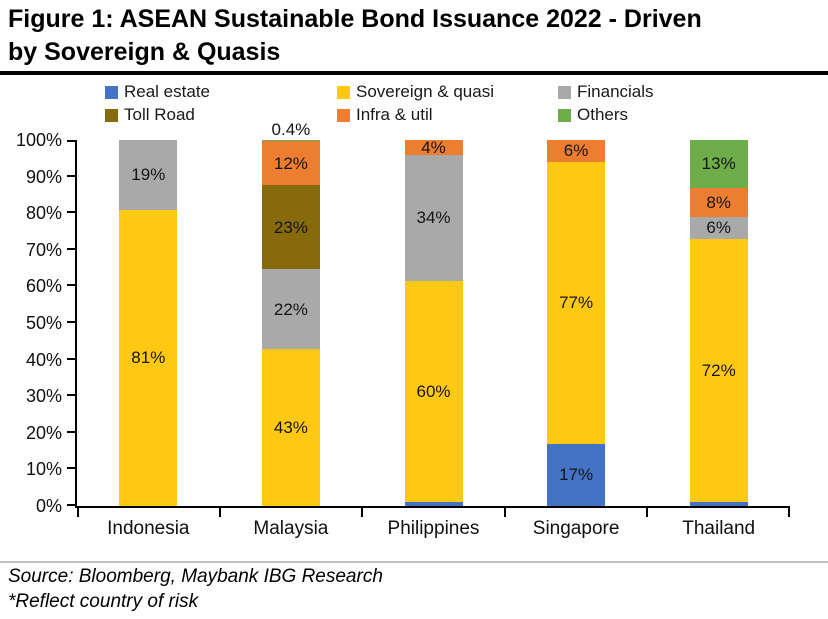  I want to click on bar-value-label: 4%, so click(433, 147).